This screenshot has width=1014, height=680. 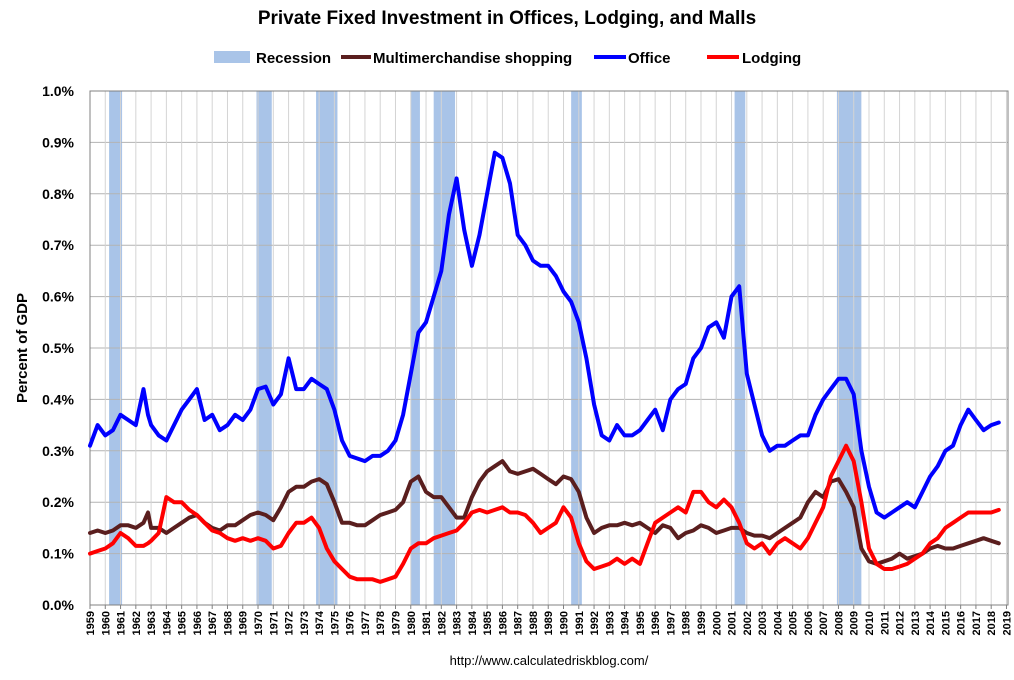 What do you see at coordinates (335, 623) in the screenshot?
I see `x-tick-label: 1975` at bounding box center [335, 623].